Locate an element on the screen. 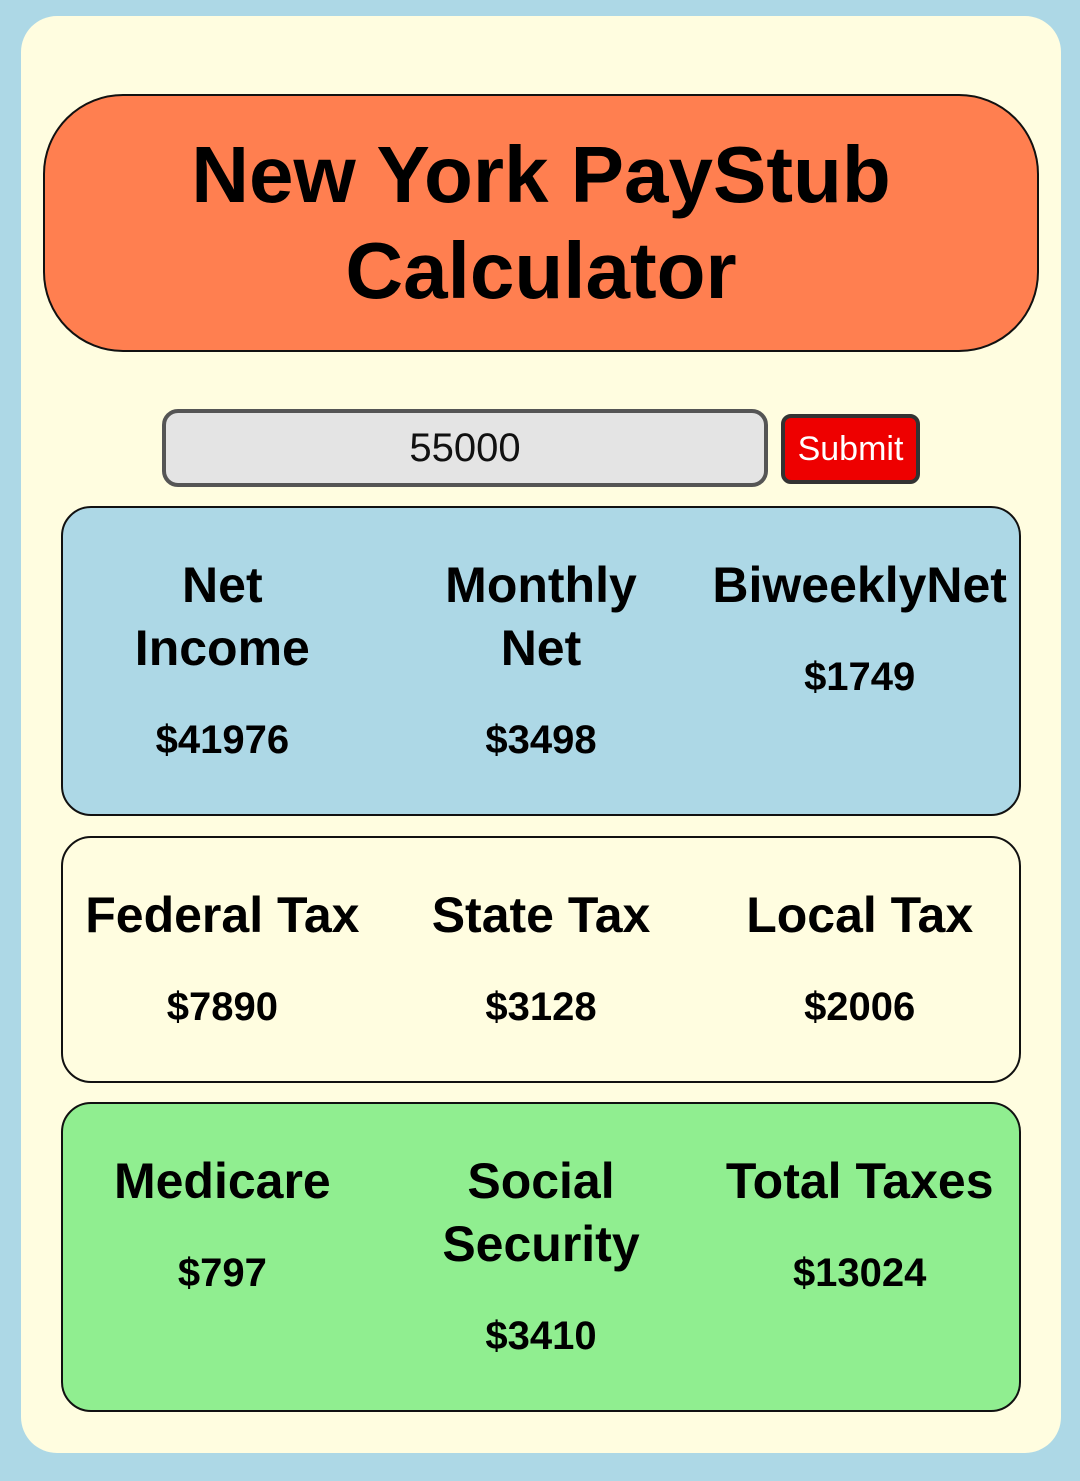 The width and height of the screenshot is (1080, 1481). total-taxes-cell: Total Taxes $13024 is located at coordinates (859, 1257).